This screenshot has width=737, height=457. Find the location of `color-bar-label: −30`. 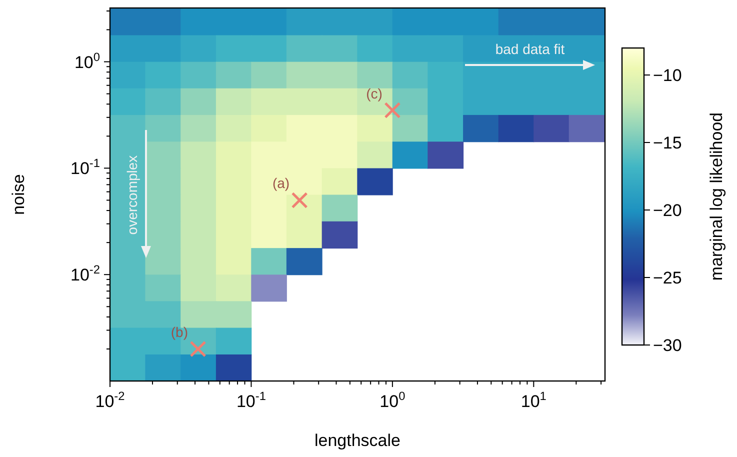

color-bar-label: −30 is located at coordinates (667, 345).